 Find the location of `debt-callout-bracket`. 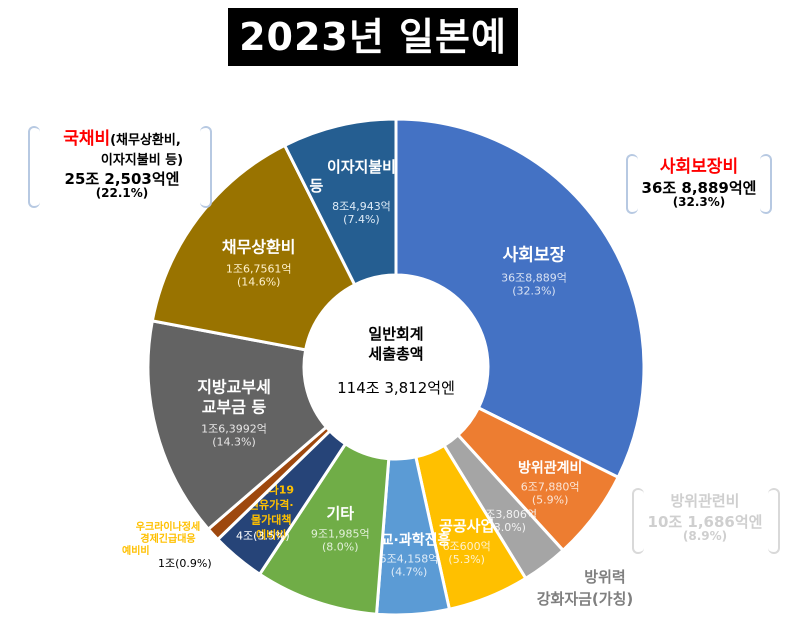

debt-callout-bracket is located at coordinates (34, 167).